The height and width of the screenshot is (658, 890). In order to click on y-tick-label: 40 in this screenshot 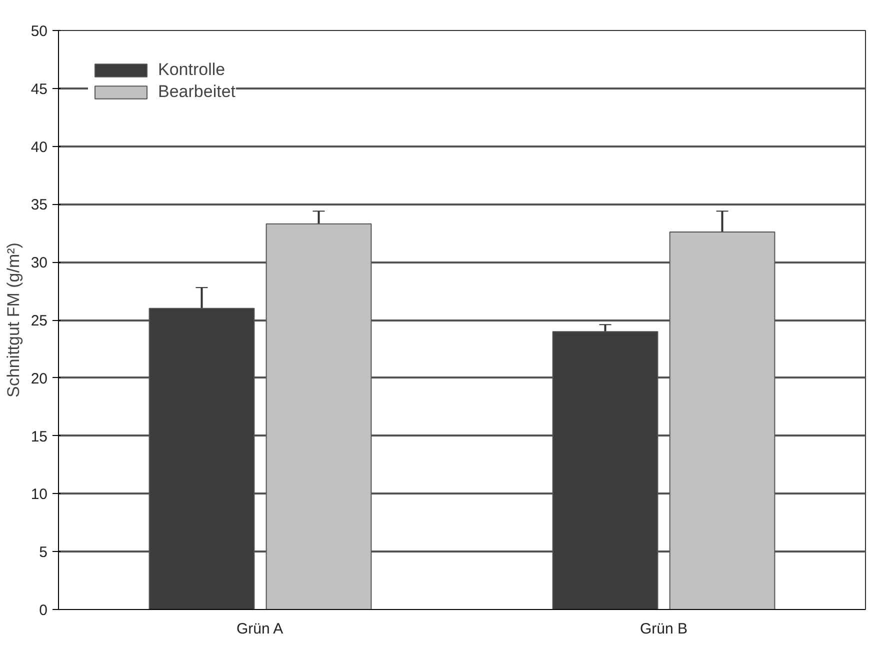, I will do `click(39, 147)`.